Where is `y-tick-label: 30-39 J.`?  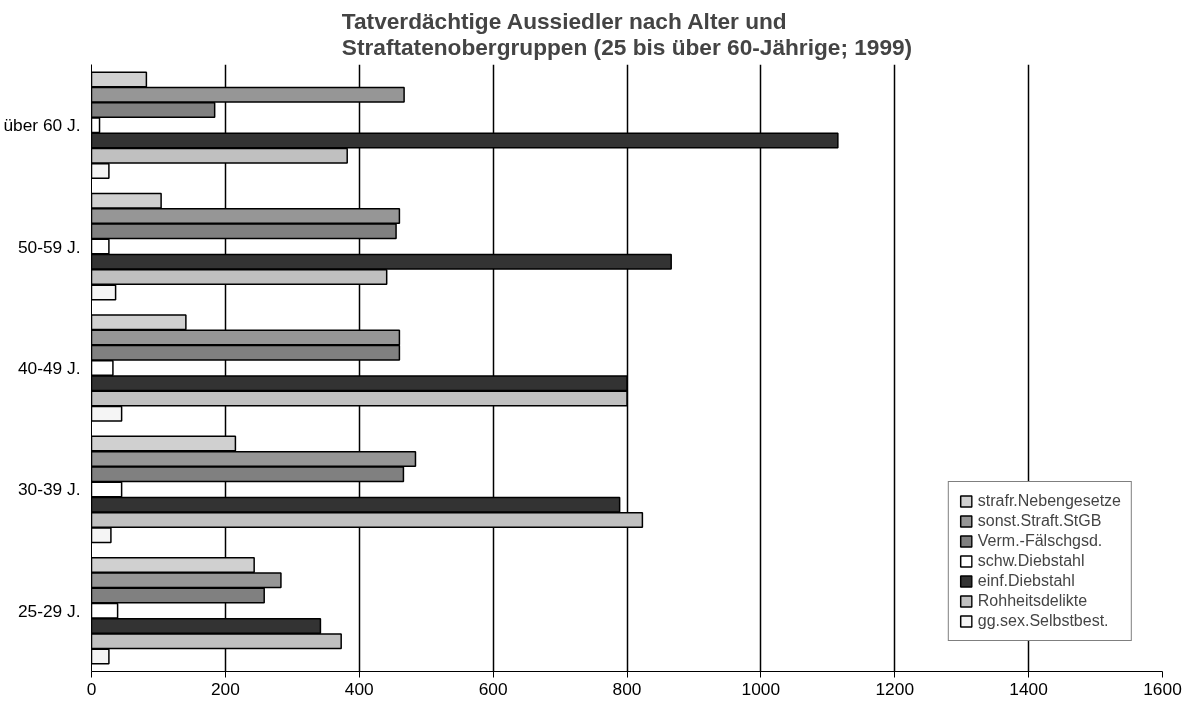
y-tick-label: 30-39 J. is located at coordinates (49, 489).